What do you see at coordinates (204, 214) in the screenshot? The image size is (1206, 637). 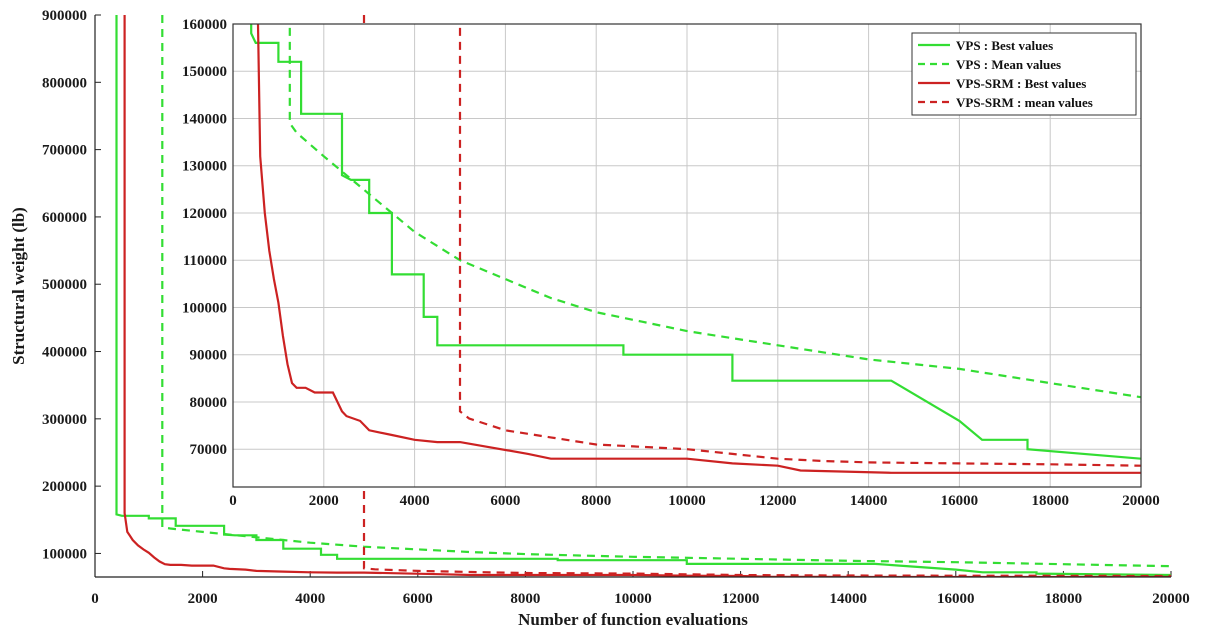 I see `inset-y-tick-label: 120000` at bounding box center [204, 214].